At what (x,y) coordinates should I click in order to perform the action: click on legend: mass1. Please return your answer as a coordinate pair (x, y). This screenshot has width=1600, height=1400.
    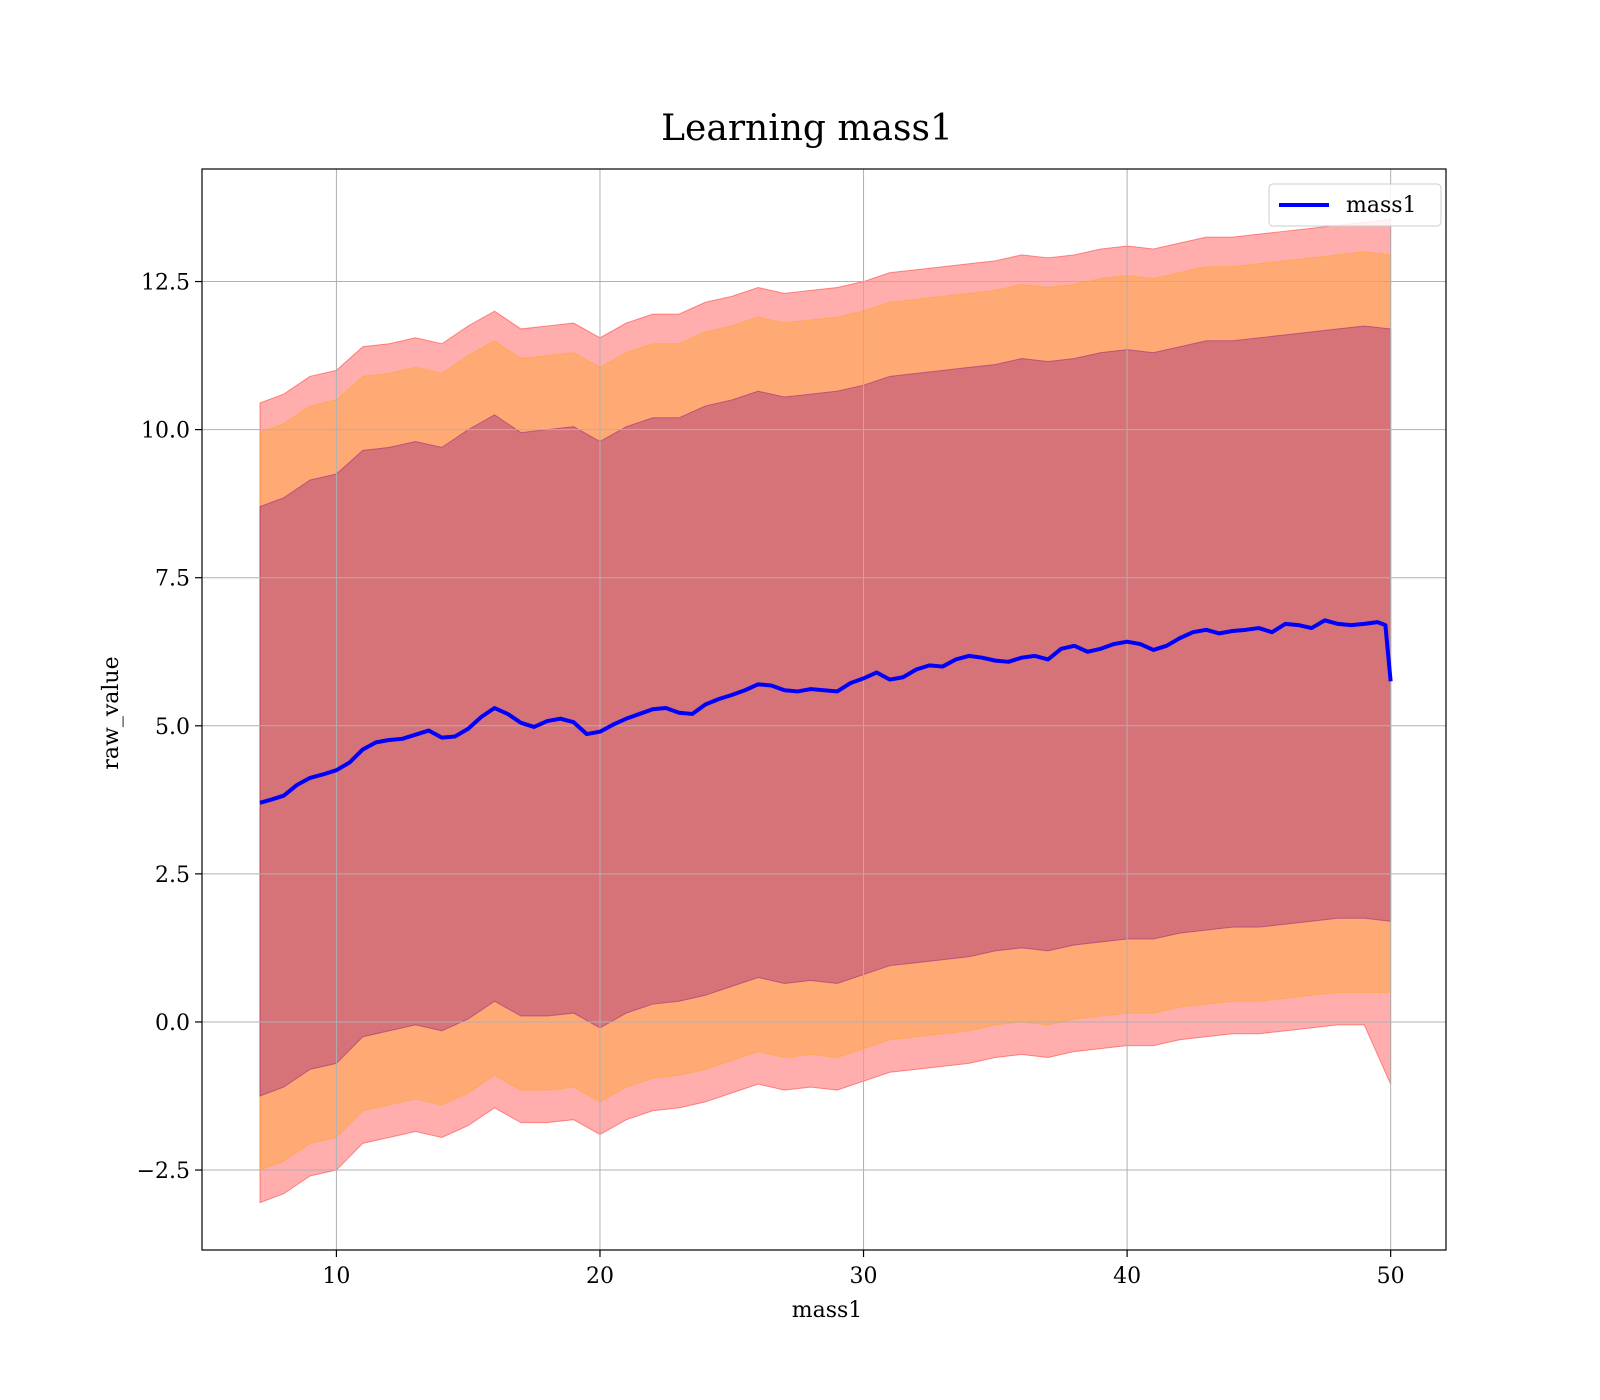
    Looking at the image, I should click on (1355, 205).